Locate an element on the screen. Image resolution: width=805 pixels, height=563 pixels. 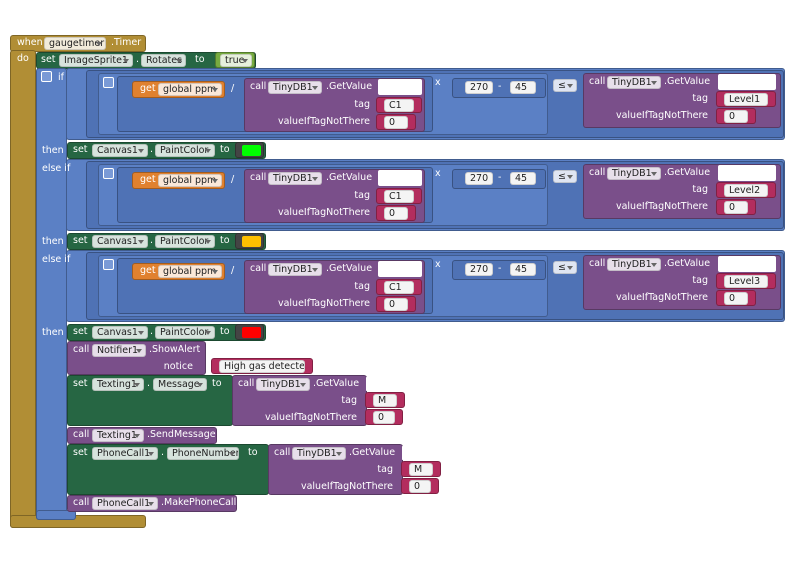
component-dropdown: Notifier1 is located at coordinates (119, 350).